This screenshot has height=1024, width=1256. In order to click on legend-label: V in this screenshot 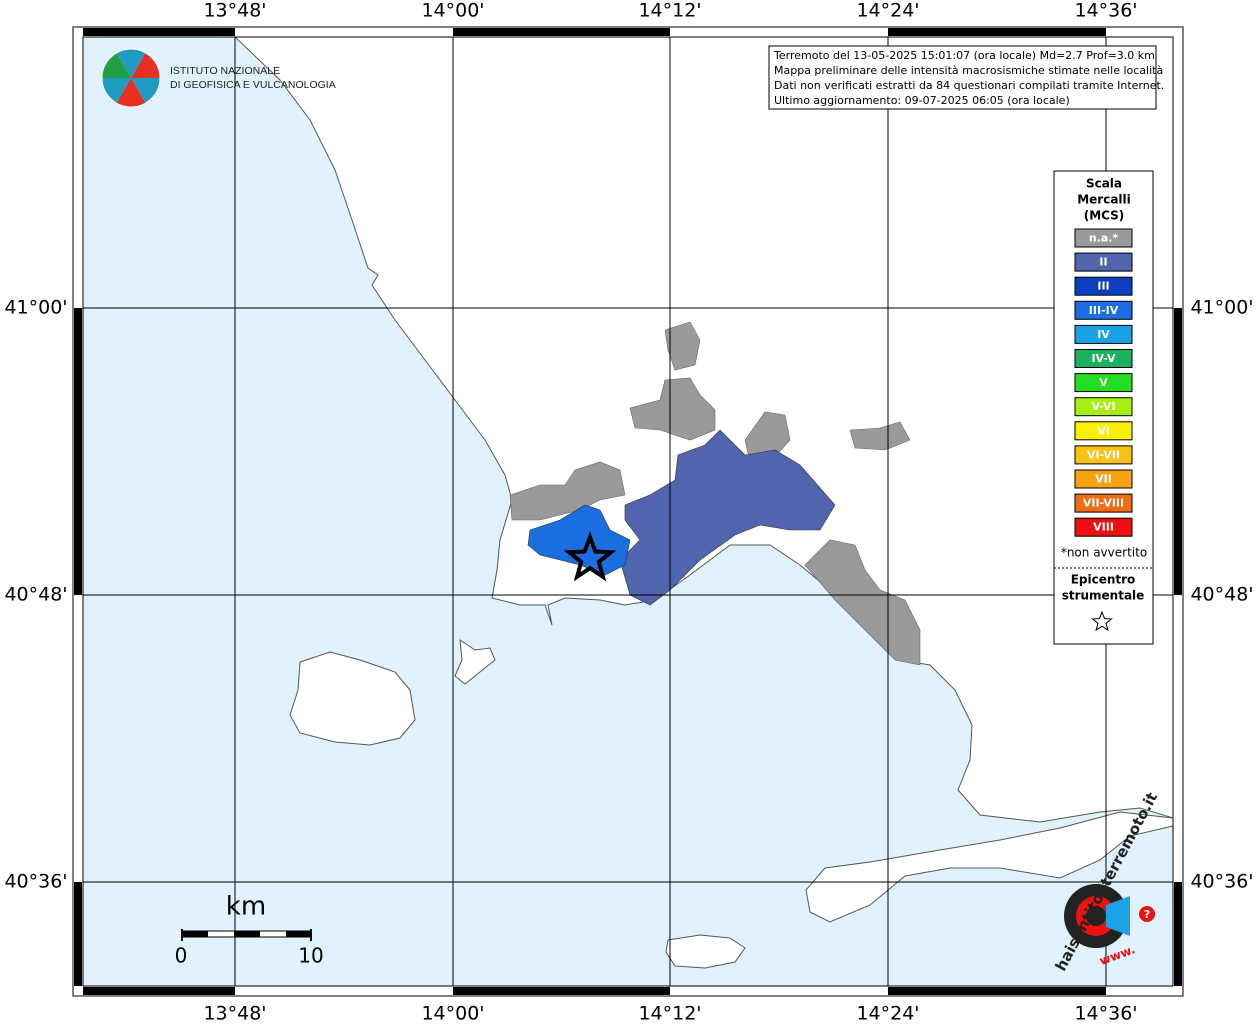, I will do `click(1103, 382)`.